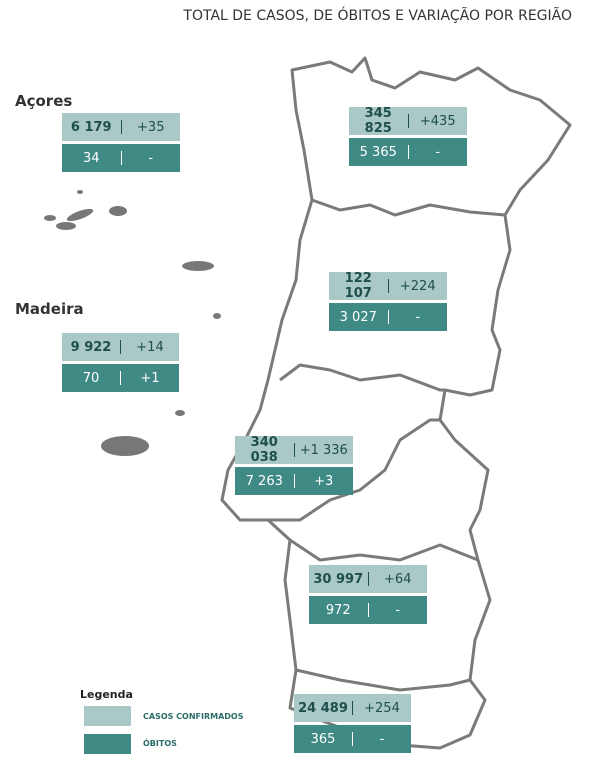  I want to click on deaths-box: 7 263 +3, so click(294, 481).